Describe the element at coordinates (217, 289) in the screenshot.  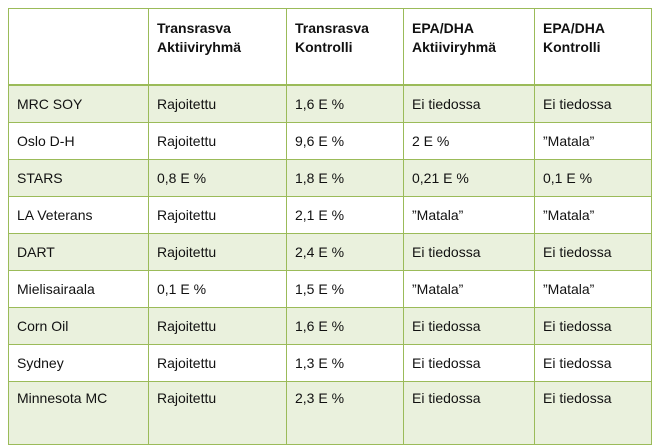
I see `transfat-active-cell: 0,1 E %` at that location.